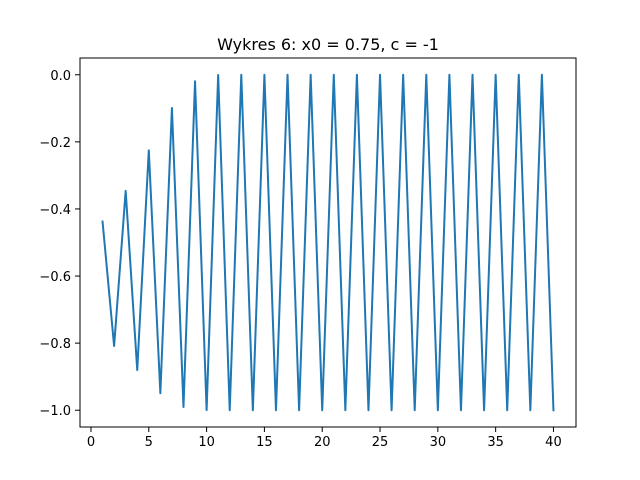 This screenshot has width=640, height=480. What do you see at coordinates (55, 277) in the screenshot?
I see `y-tick-label: −0.6` at bounding box center [55, 277].